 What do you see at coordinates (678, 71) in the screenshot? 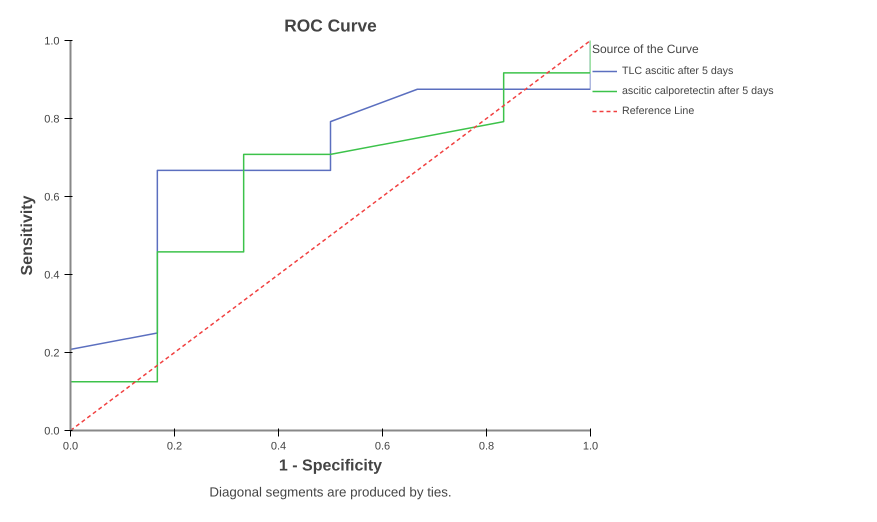
I see `legend-label: TLC ascitic after 5 days` at bounding box center [678, 71].